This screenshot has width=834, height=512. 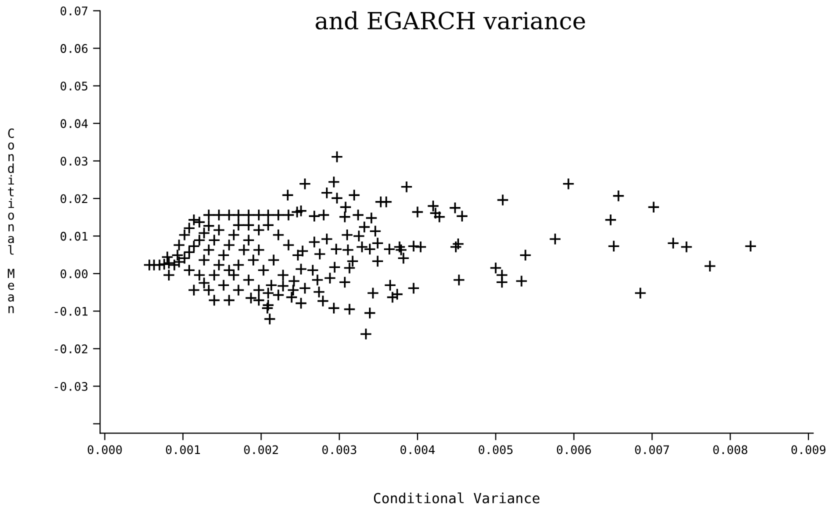 What do you see at coordinates (74, 199) in the screenshot?
I see `y-tick-label: 0.02` at bounding box center [74, 199].